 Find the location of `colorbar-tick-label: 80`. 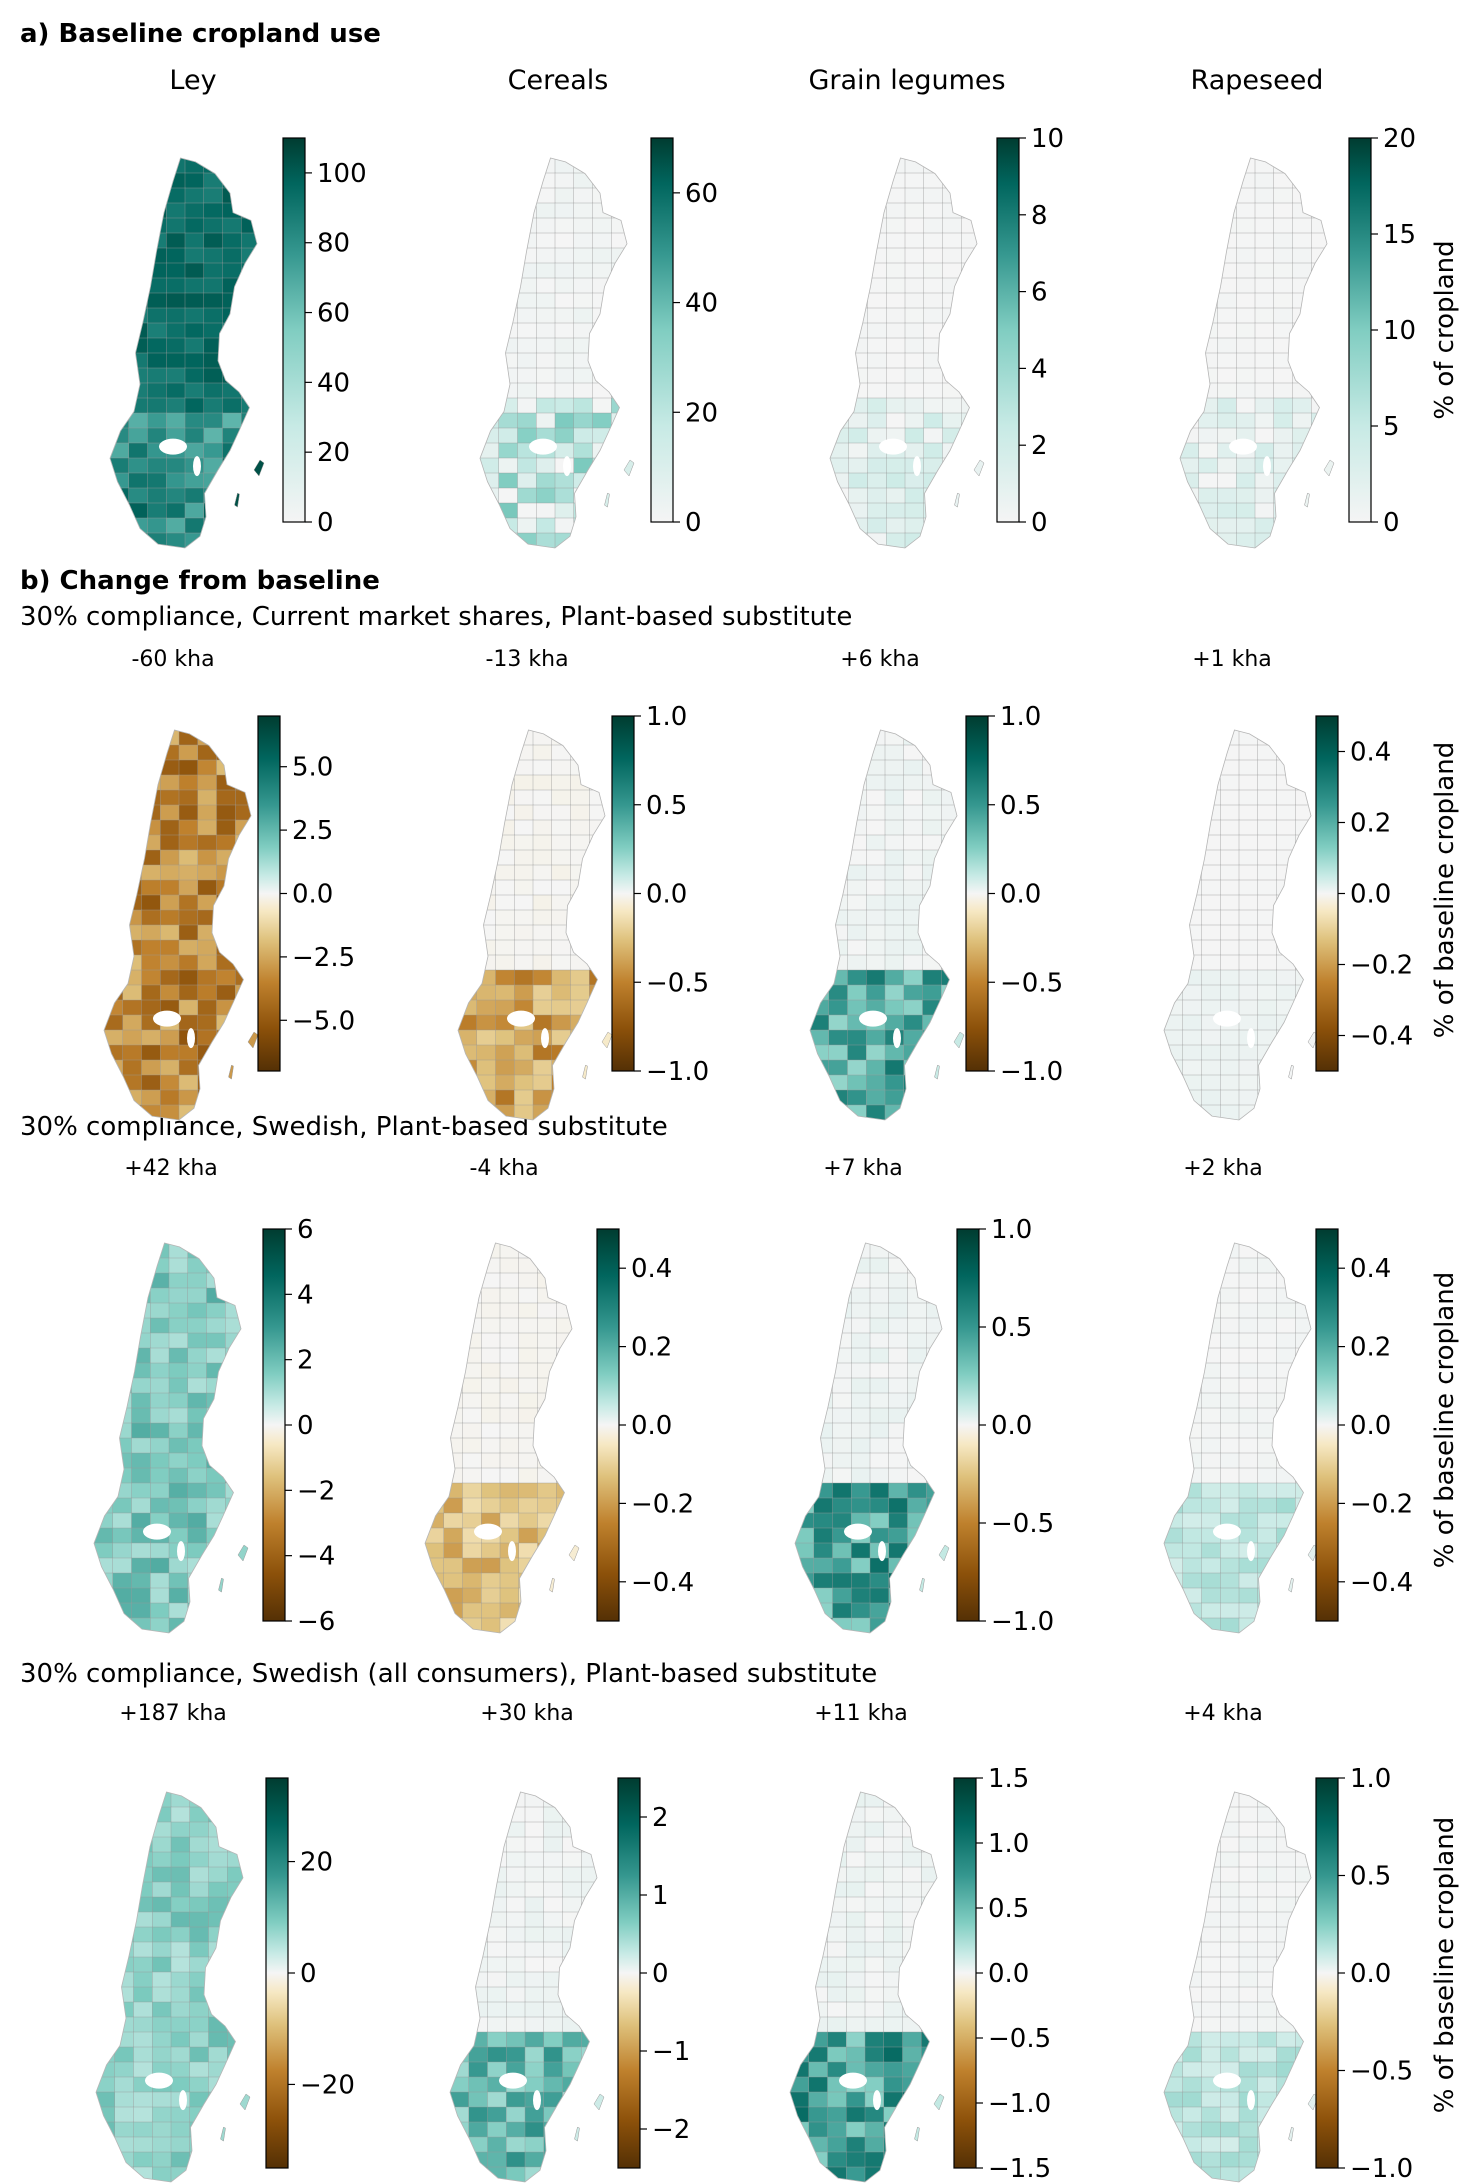

colorbar-tick-label: 80 is located at coordinates (333, 244).